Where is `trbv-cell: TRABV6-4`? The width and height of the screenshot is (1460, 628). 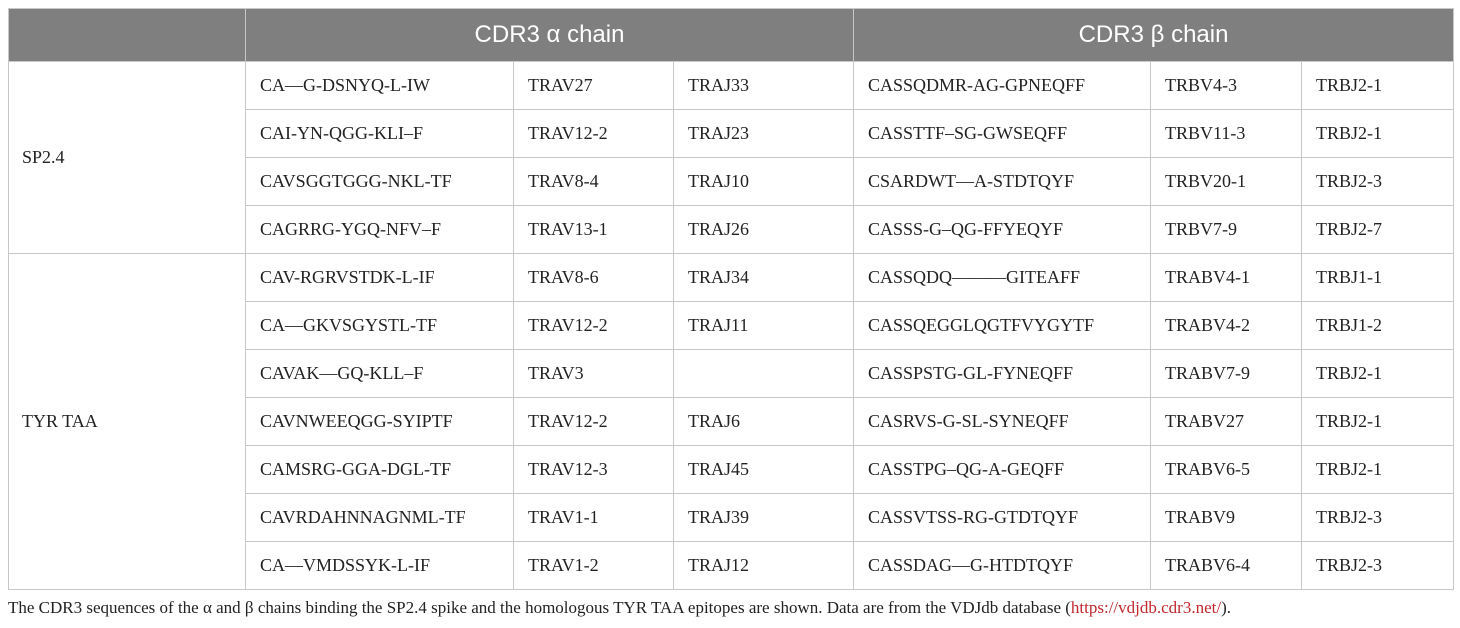 trbv-cell: TRABV6-4 is located at coordinates (1226, 565).